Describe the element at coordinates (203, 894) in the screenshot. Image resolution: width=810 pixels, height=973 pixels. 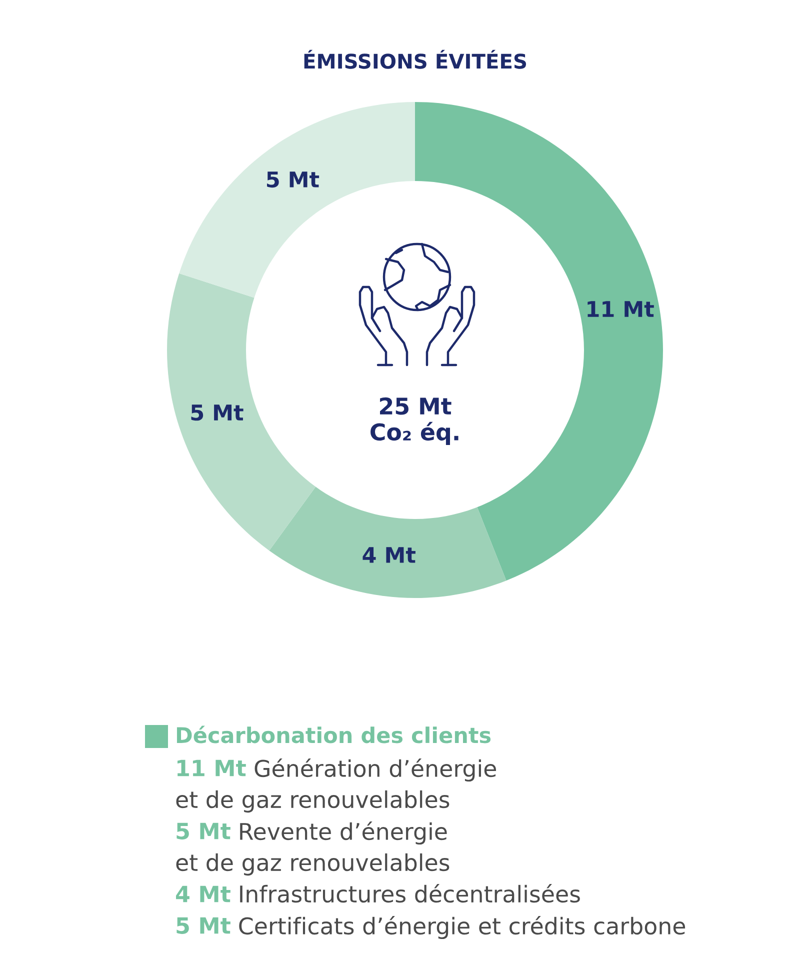
I see `text: 4 Mt` at that location.